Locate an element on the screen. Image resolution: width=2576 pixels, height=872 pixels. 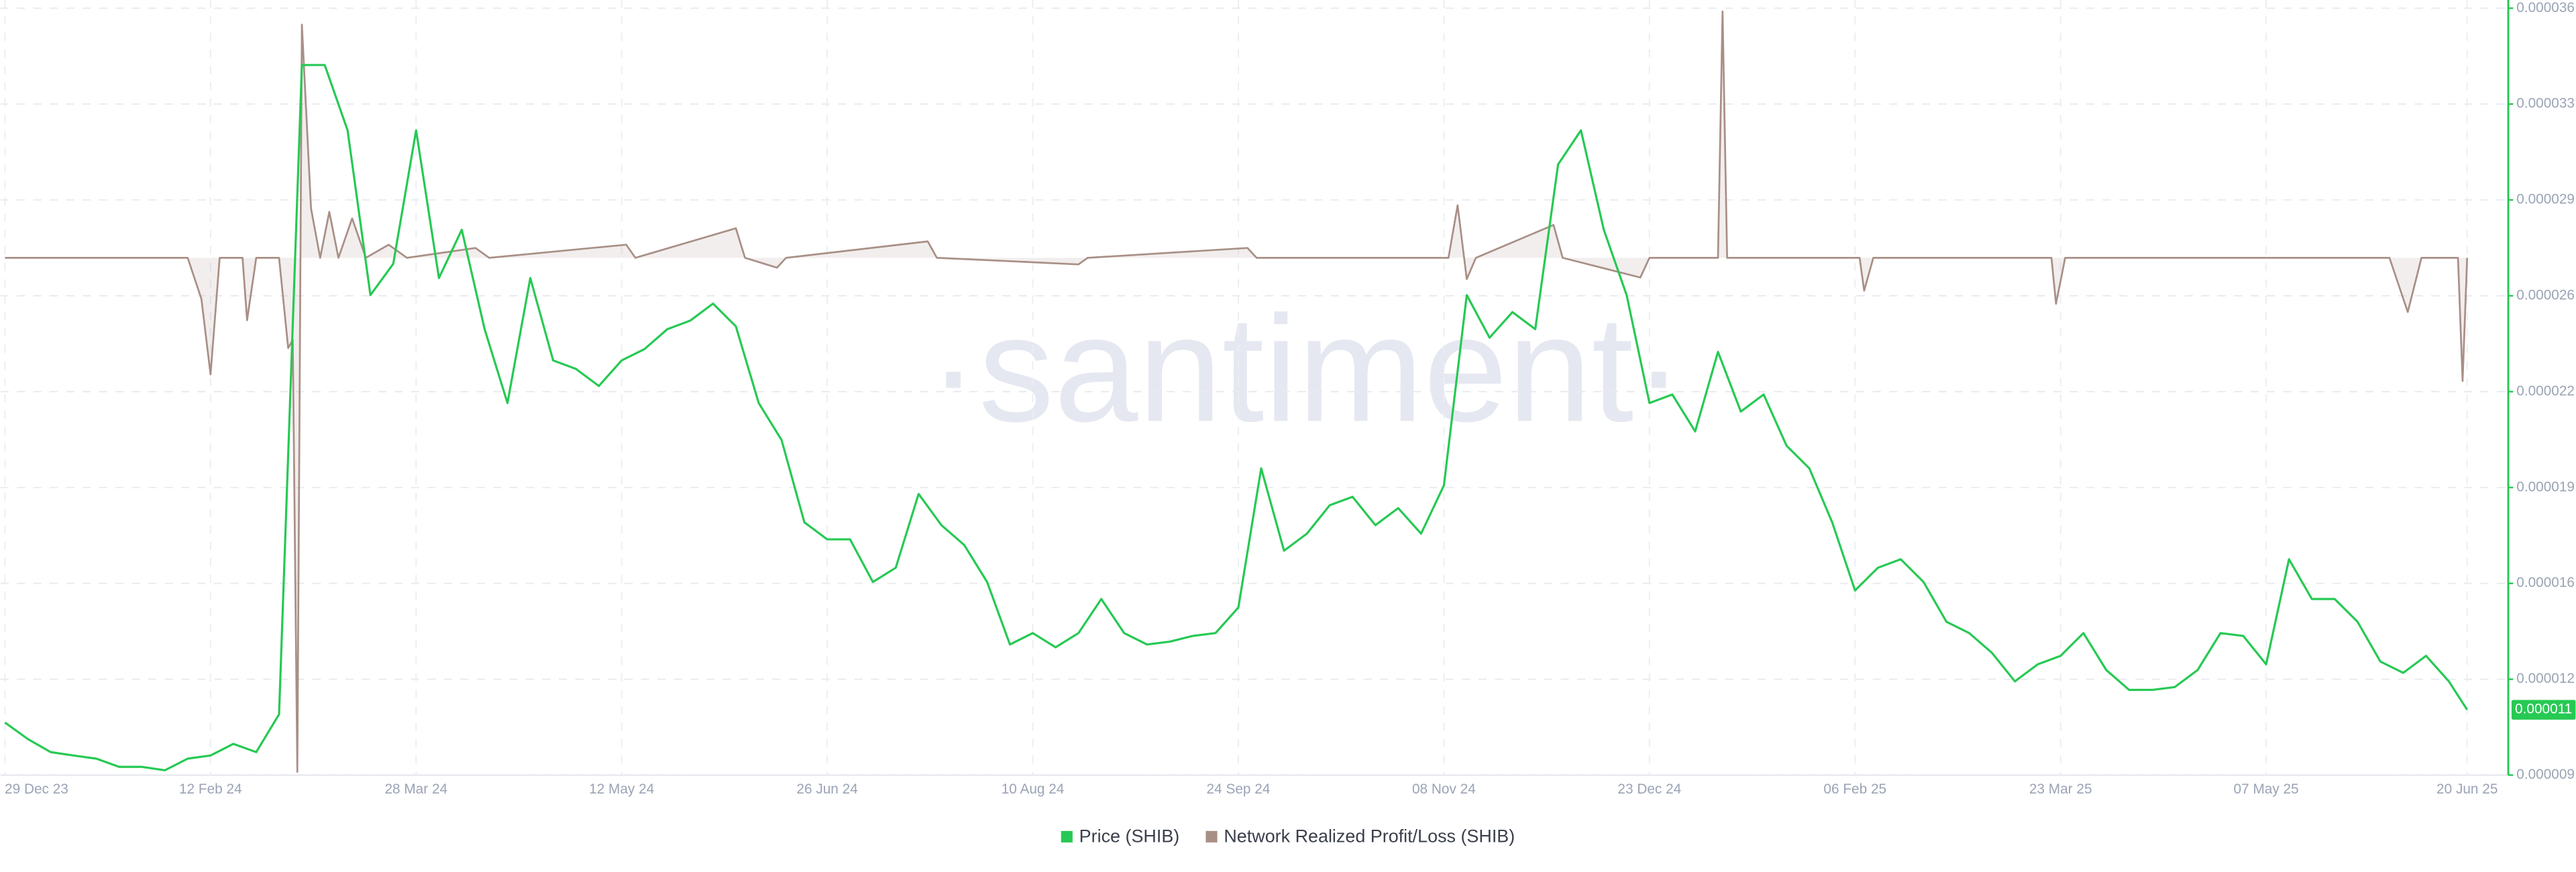
current-price-badge is located at coordinates (2543, 710).